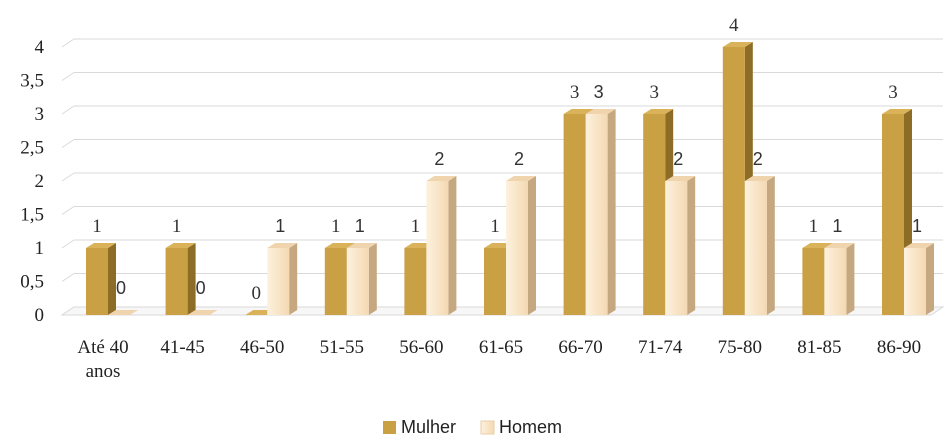  Describe the element at coordinates (899, 347) in the screenshot. I see `x-tick-label: 86-90` at that location.